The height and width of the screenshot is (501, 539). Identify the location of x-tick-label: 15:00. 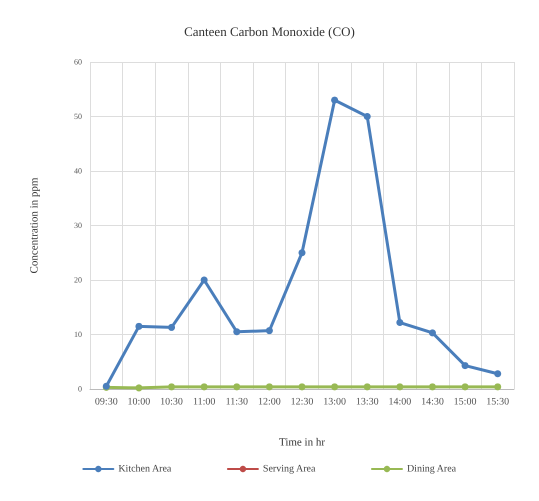
(465, 402).